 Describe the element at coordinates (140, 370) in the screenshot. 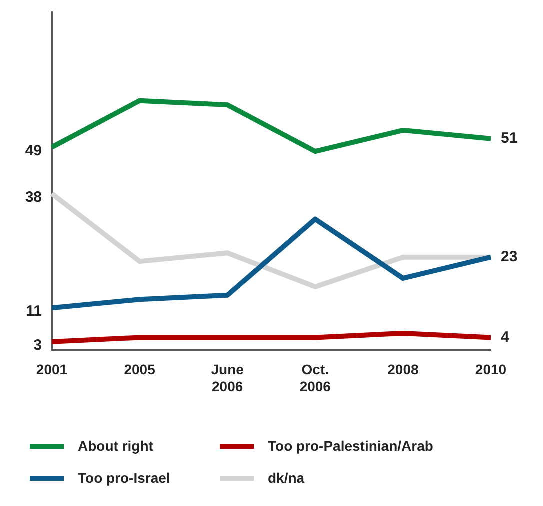

I see `x-tick-label: 2005` at that location.